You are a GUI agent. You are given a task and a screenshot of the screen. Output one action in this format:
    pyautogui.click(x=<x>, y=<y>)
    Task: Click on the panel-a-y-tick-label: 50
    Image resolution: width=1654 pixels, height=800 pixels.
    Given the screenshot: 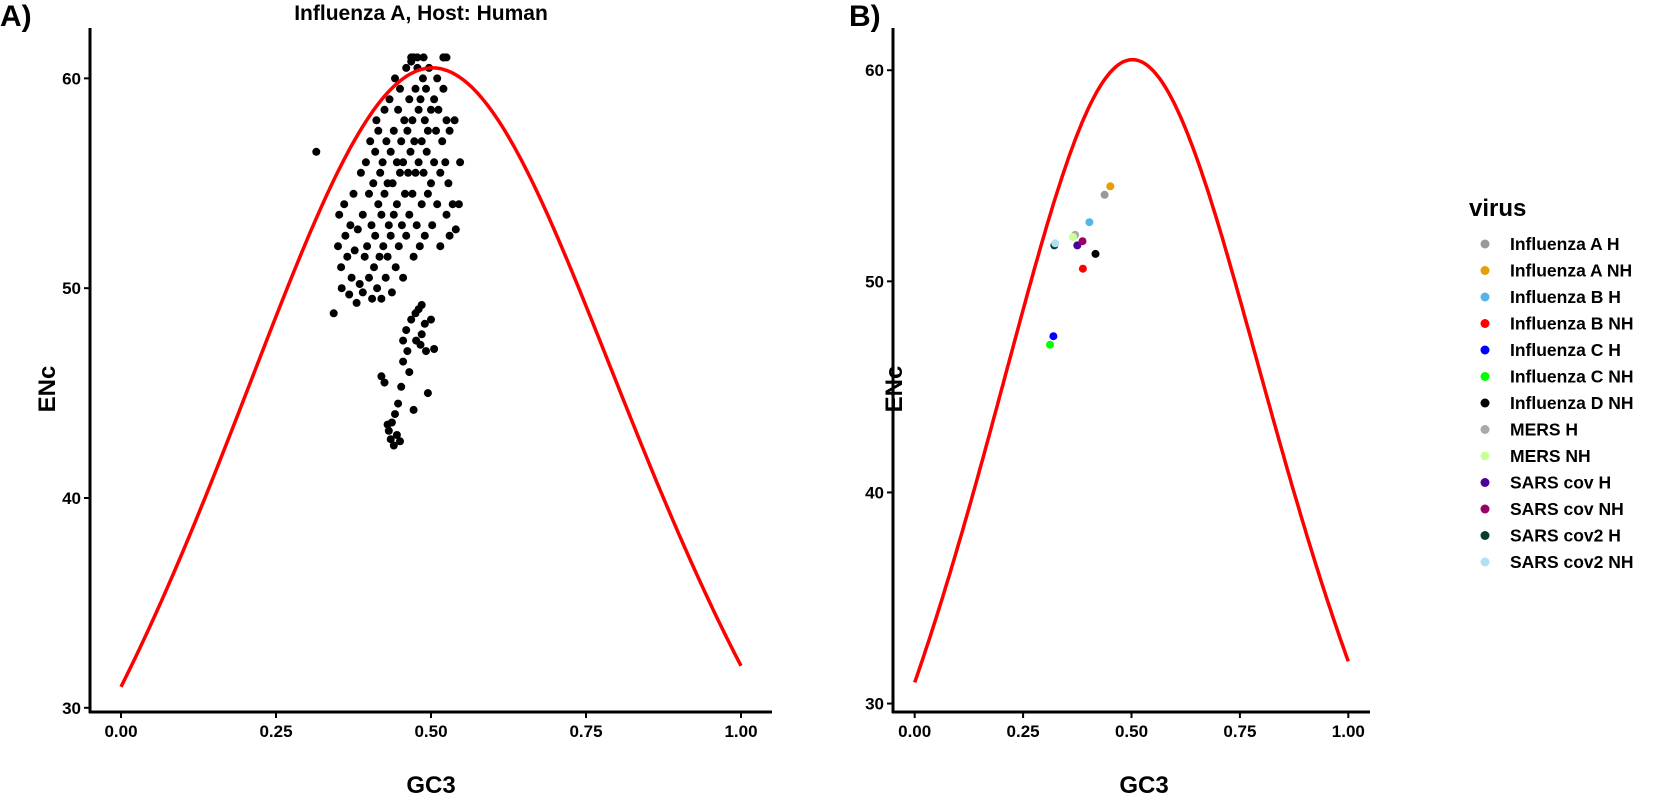 What is the action you would take?
    pyautogui.click(x=71, y=288)
    